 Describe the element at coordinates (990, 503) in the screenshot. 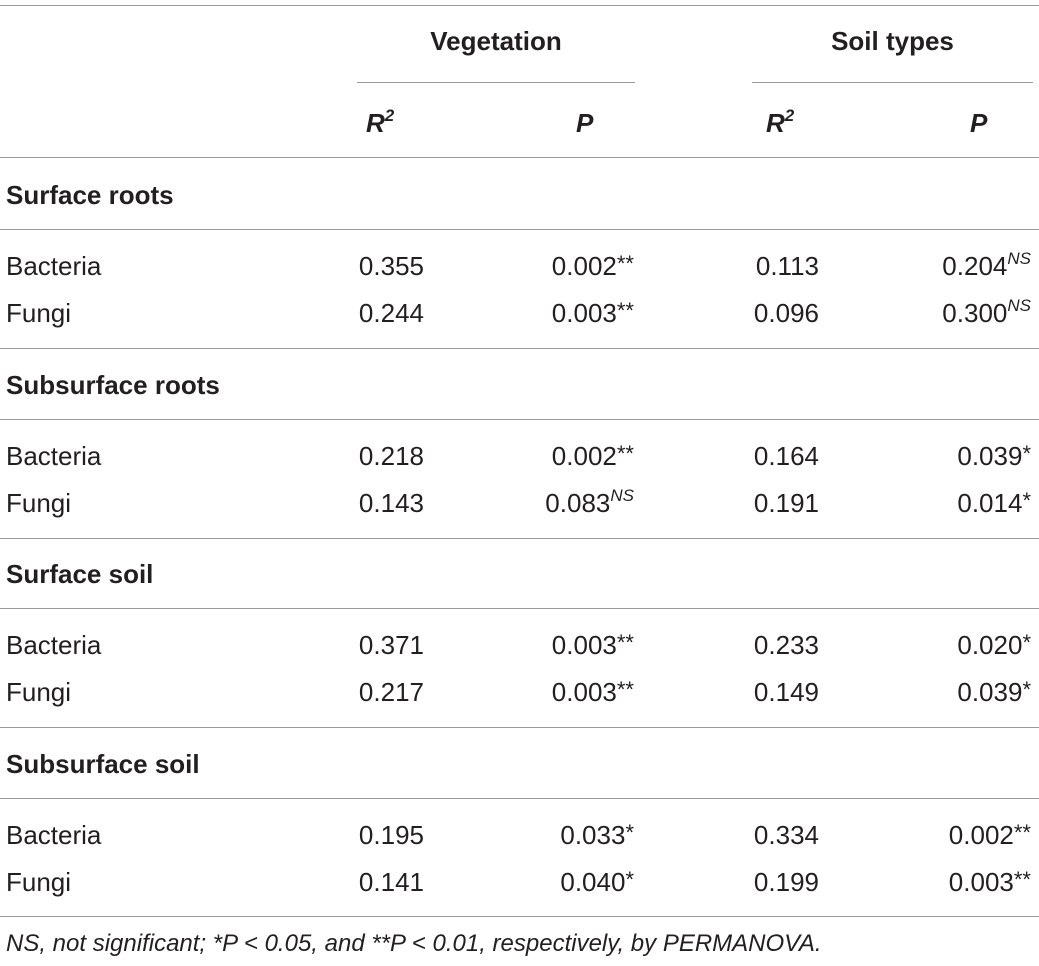

I see `cell-value: 0.014` at that location.